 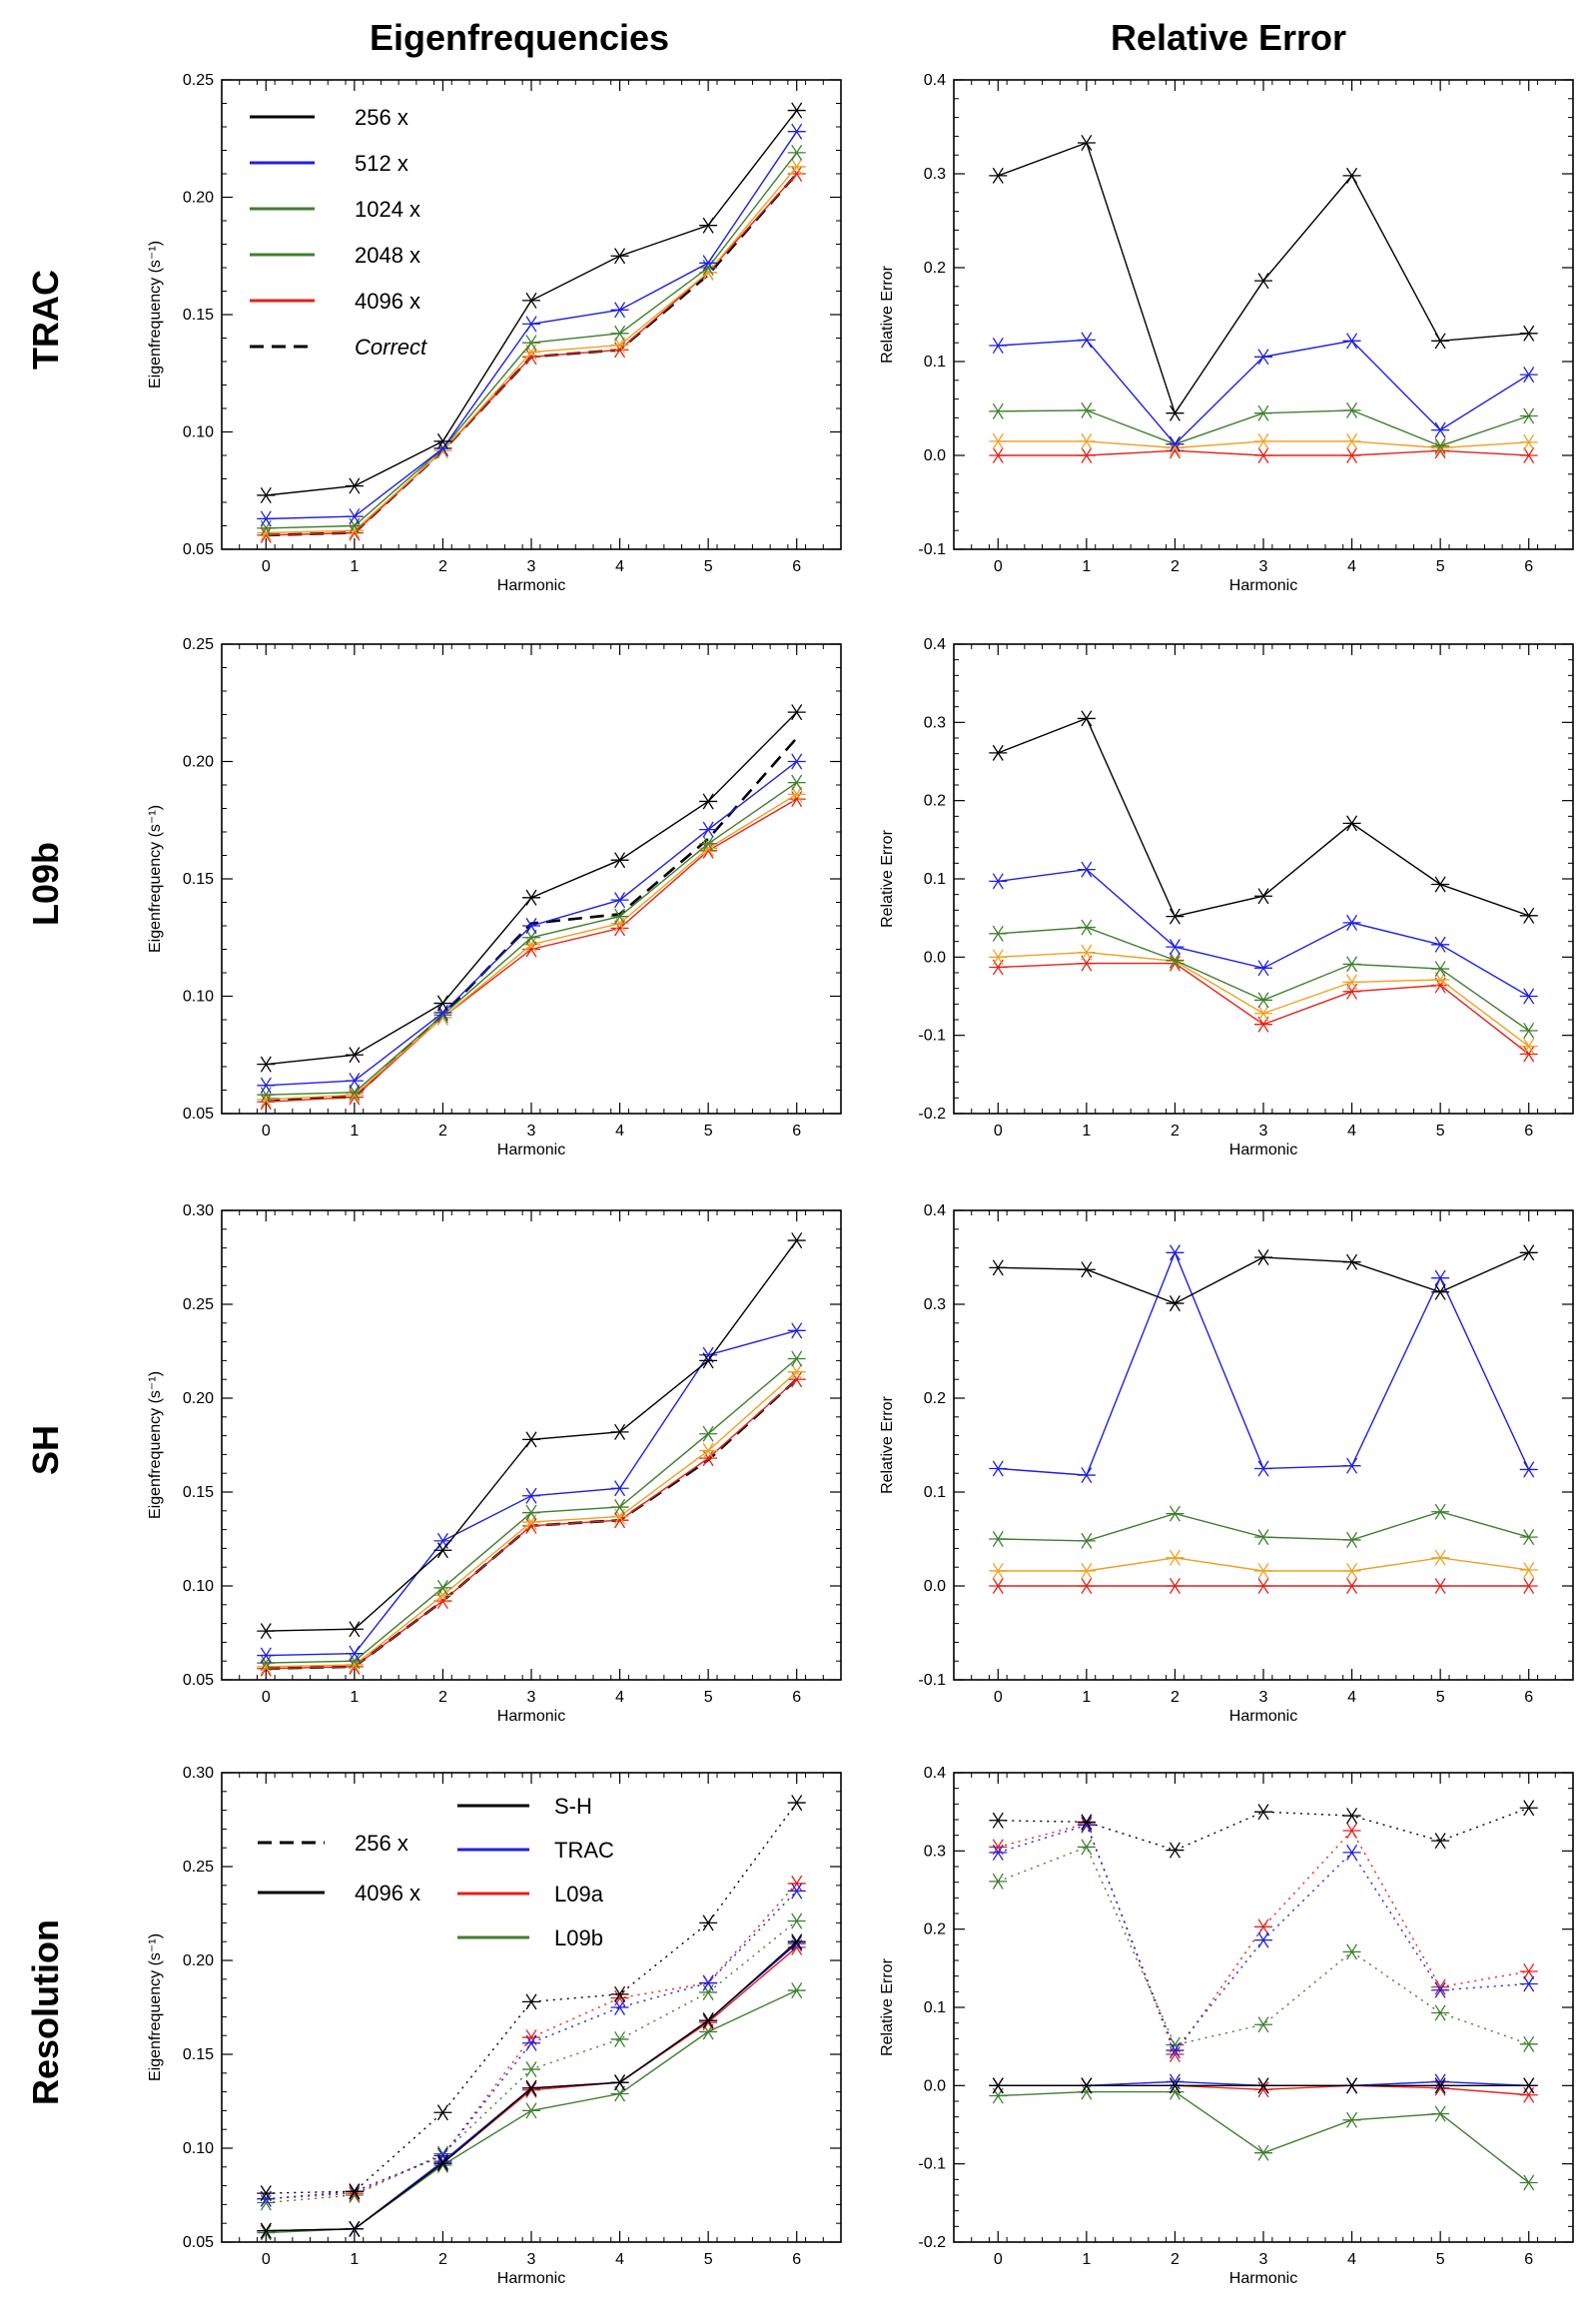 I want to click on x-tick-label: 3, so click(x=531, y=566).